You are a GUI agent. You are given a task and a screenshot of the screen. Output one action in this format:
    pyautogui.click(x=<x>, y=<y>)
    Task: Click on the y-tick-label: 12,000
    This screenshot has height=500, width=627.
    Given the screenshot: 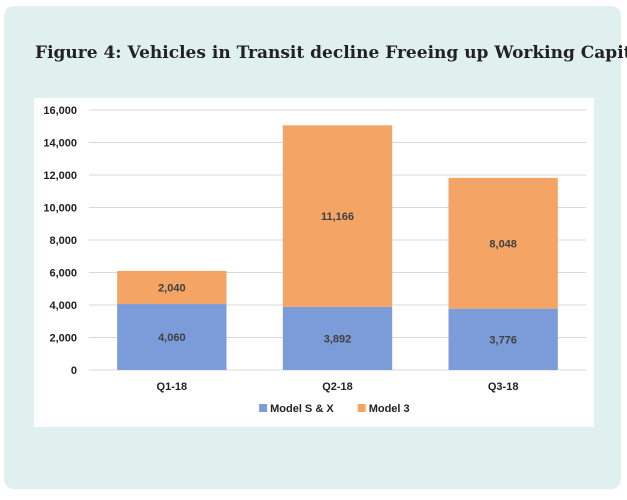 What is the action you would take?
    pyautogui.click(x=60, y=176)
    